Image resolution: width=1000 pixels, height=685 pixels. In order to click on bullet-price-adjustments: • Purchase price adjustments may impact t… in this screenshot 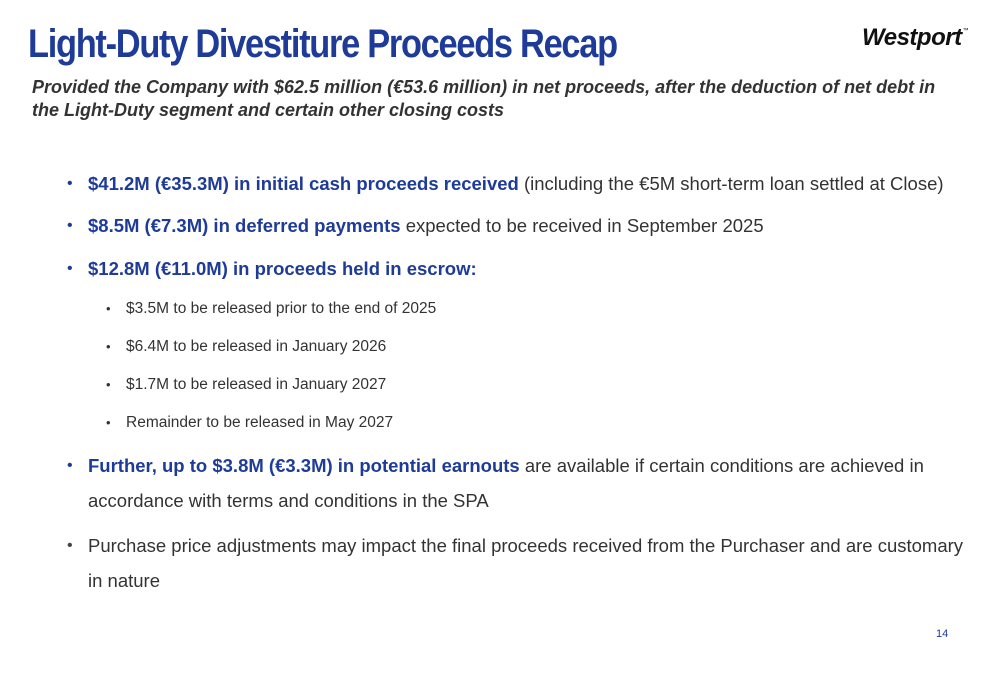, I will do `click(517, 563)`.